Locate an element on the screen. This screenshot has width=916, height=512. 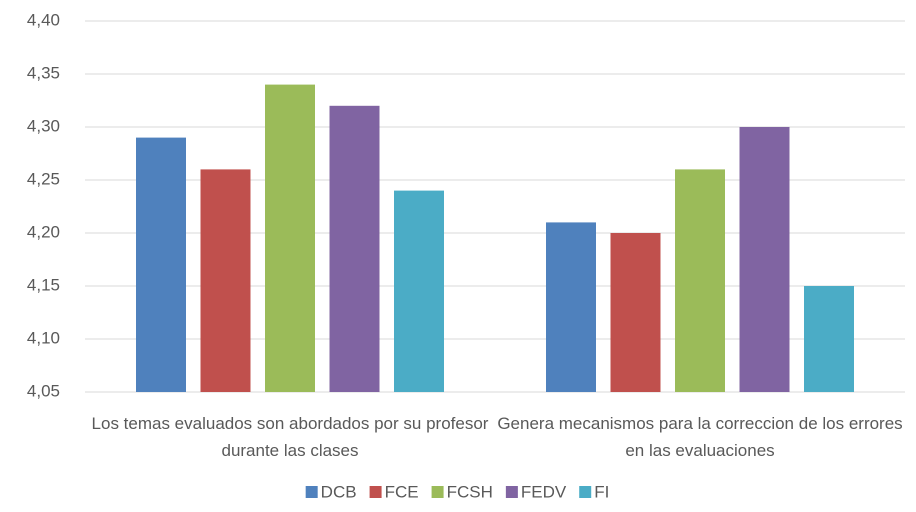
y-tick-label: 4,35 is located at coordinates (43, 72).